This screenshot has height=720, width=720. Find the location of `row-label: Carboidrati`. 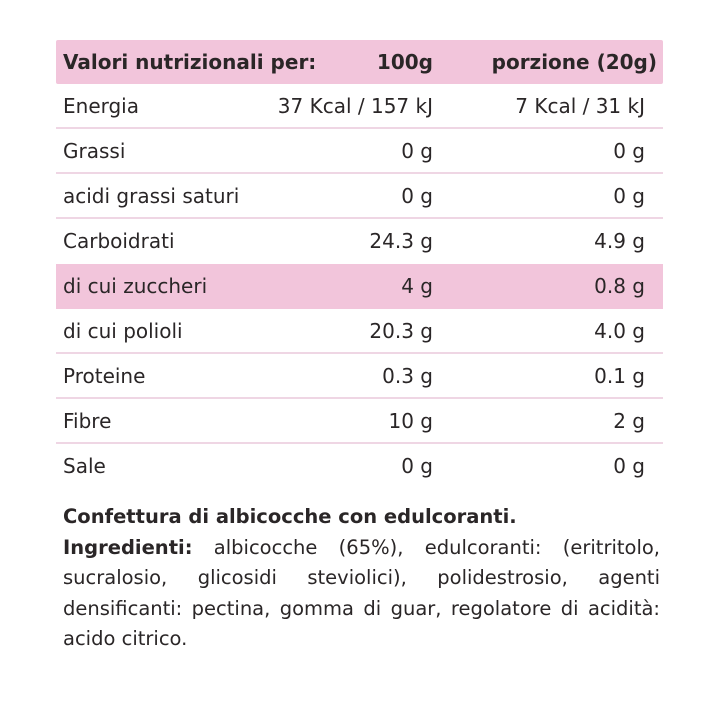

row-label: Carboidrati is located at coordinates (119, 241).